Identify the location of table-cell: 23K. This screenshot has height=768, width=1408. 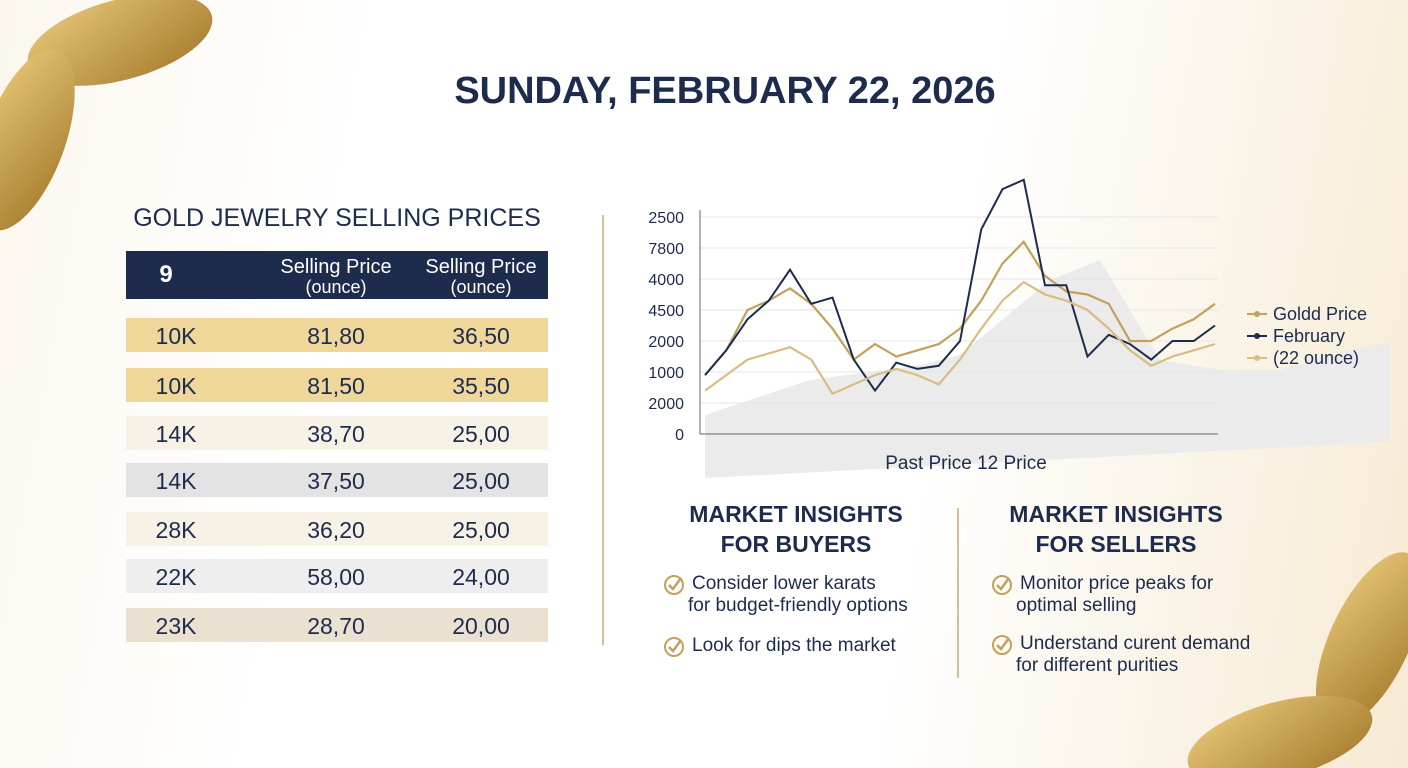
(176, 626).